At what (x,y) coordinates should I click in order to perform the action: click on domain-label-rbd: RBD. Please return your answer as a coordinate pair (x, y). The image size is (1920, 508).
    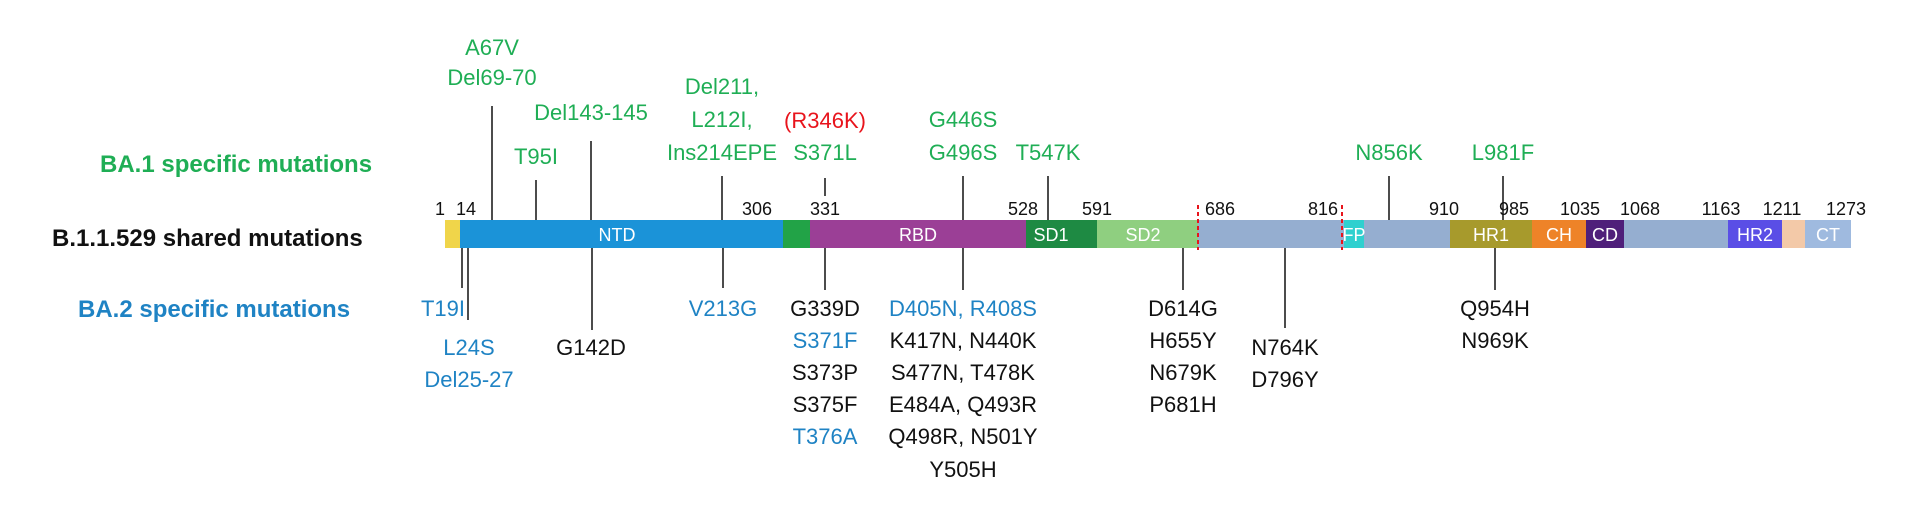
    Looking at the image, I should click on (918, 235).